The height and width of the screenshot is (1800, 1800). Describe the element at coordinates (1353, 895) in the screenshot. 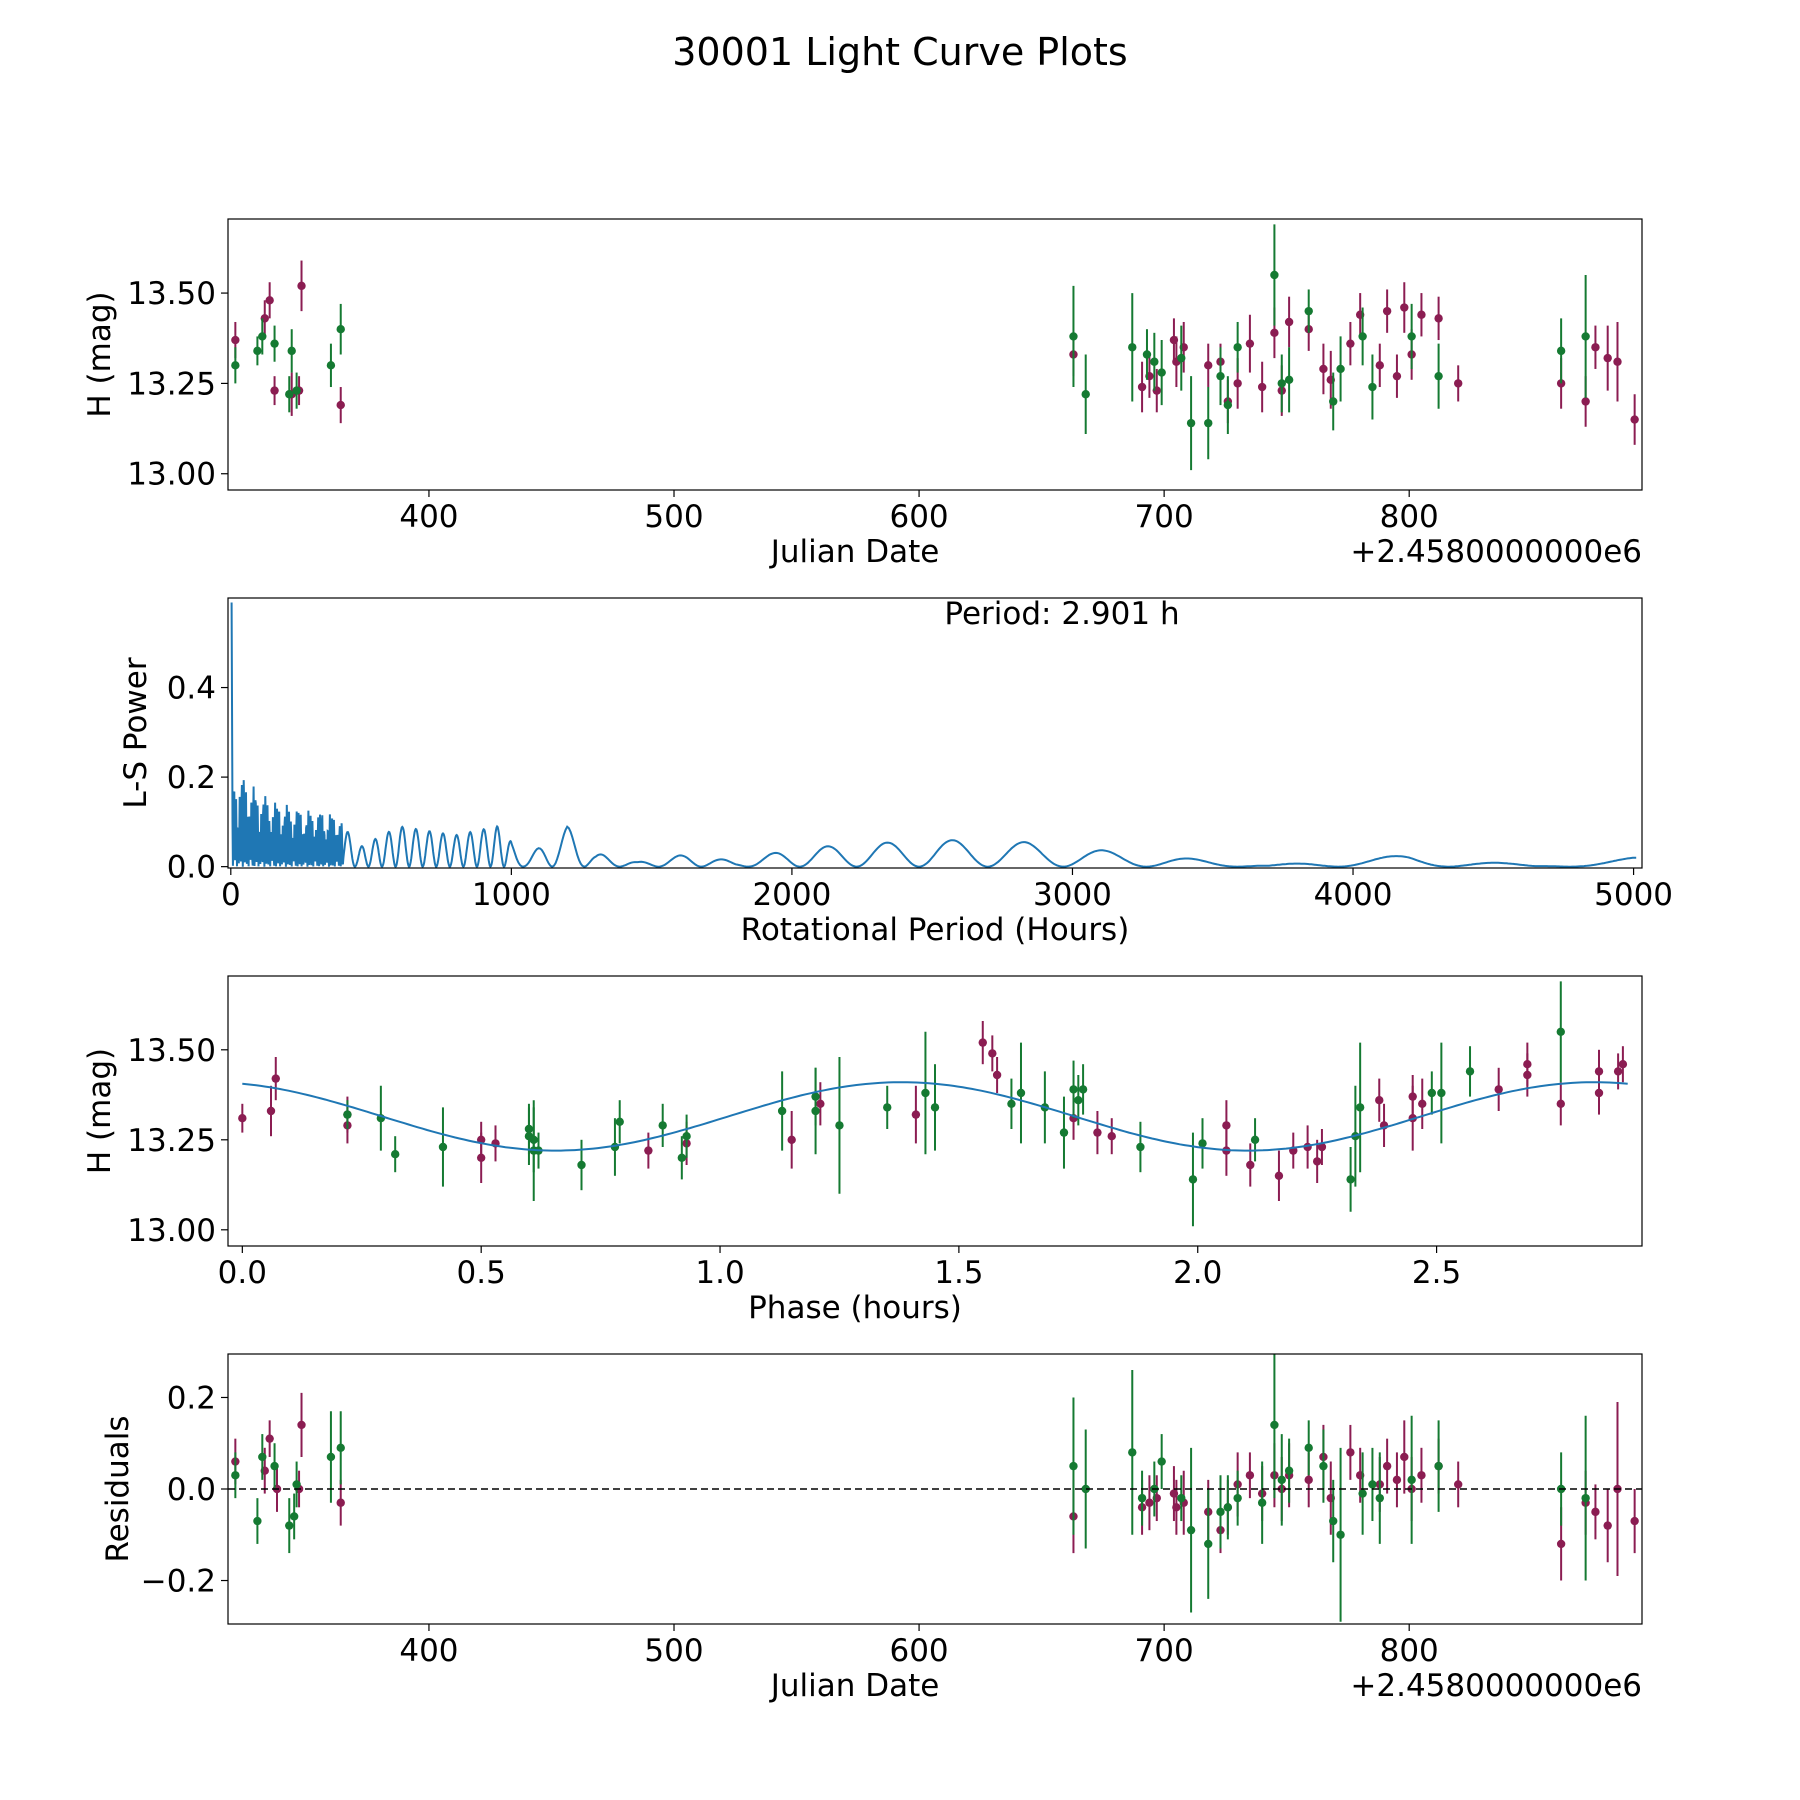

I see `x-tick-label: 4000` at that location.